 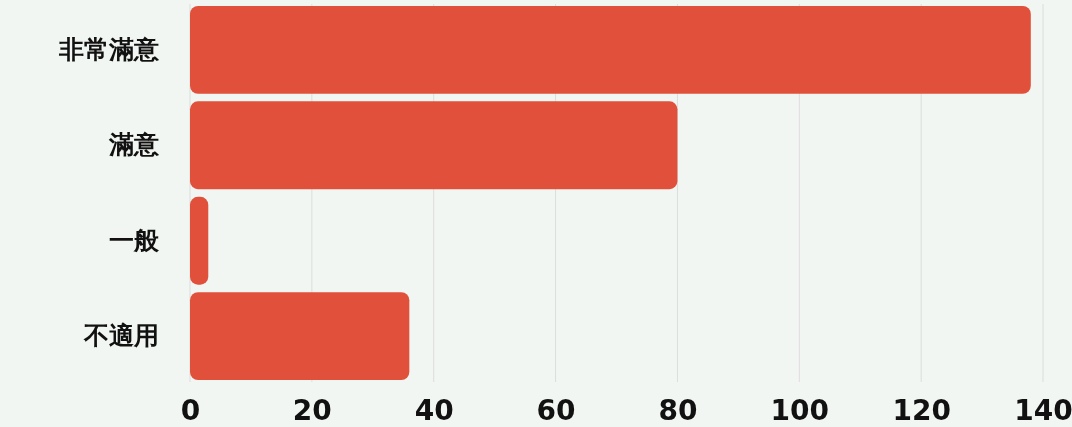 What do you see at coordinates (121, 336) in the screenshot?
I see `y-tick-label: 不適用` at bounding box center [121, 336].